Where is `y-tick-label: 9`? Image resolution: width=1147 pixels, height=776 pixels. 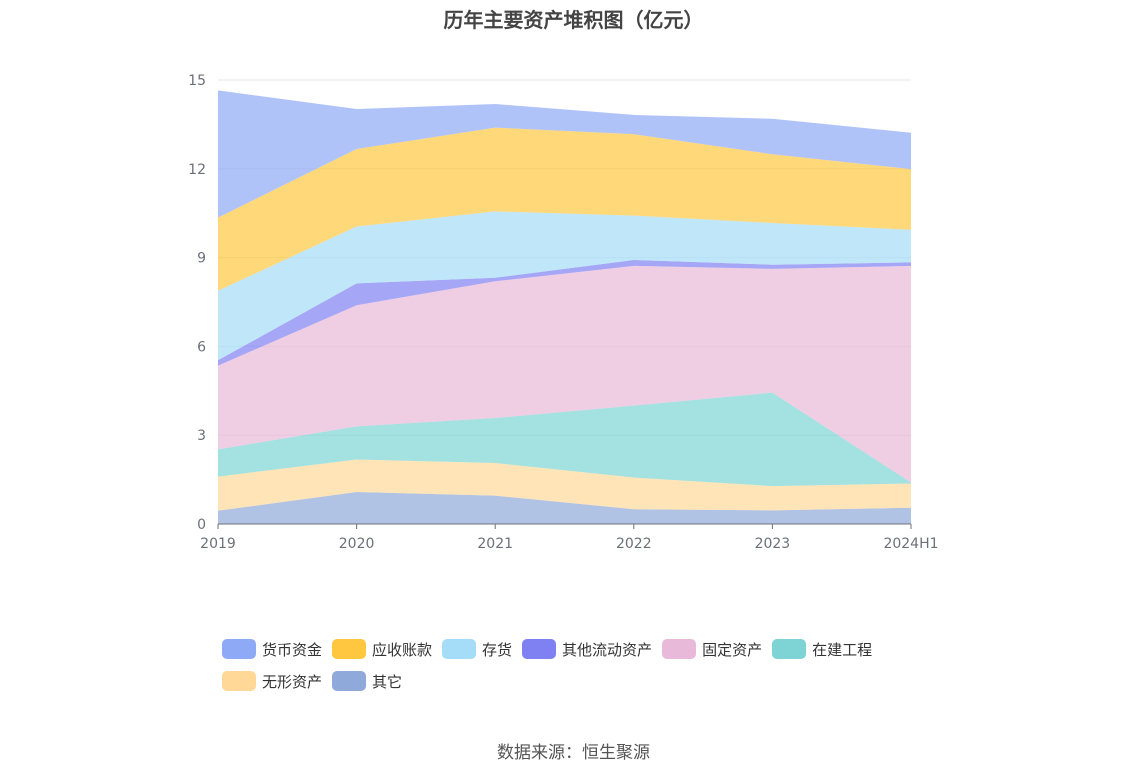 y-tick-label: 9 is located at coordinates (201, 259).